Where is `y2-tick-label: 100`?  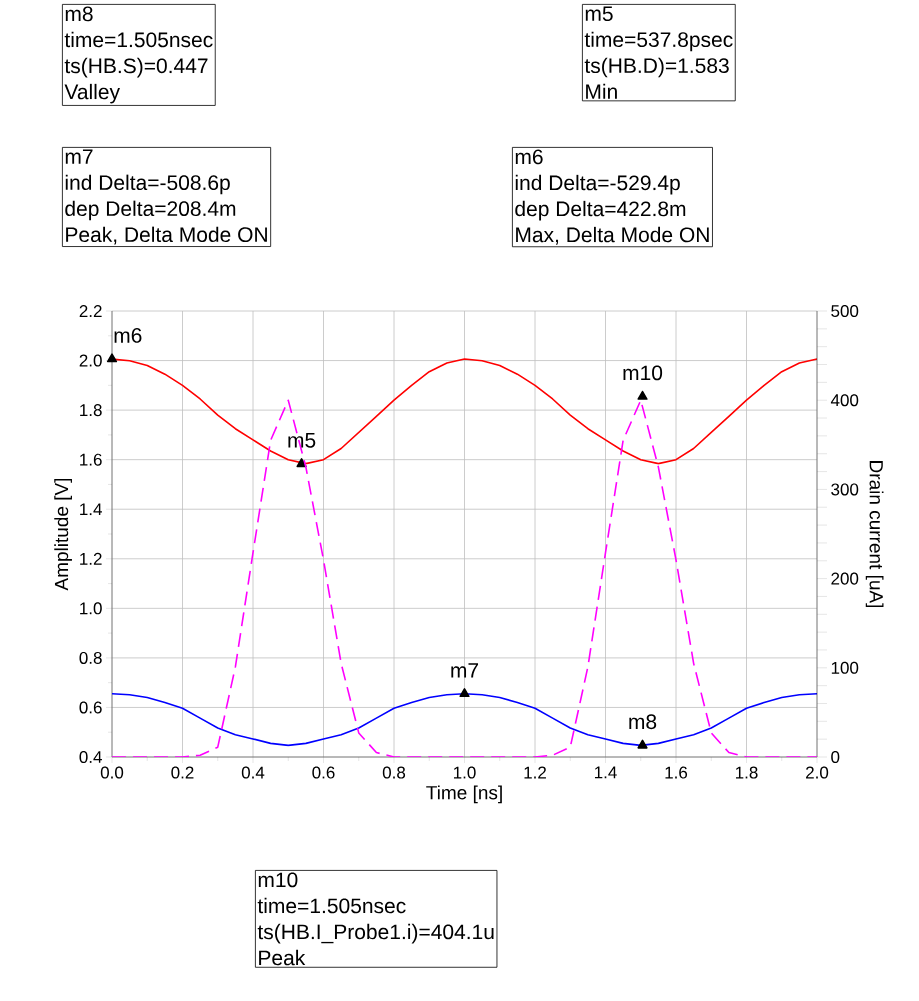 y2-tick-label: 100 is located at coordinates (845, 667).